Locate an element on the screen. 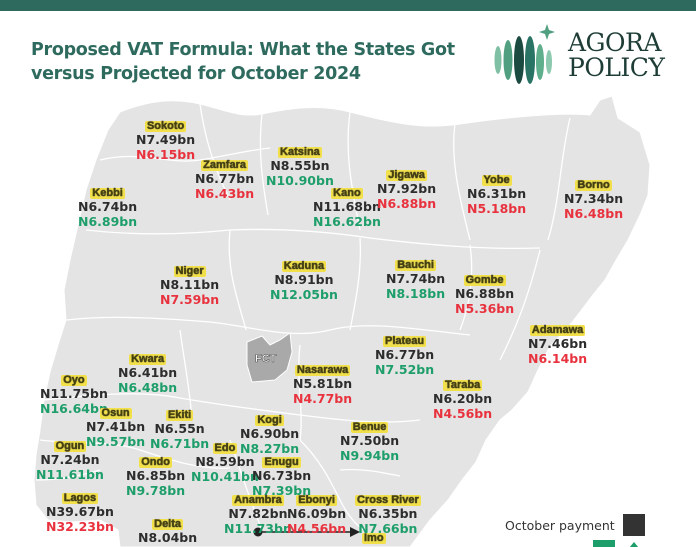  state-kano: Kano N11.68bn N16.62bn is located at coordinates (347, 205).